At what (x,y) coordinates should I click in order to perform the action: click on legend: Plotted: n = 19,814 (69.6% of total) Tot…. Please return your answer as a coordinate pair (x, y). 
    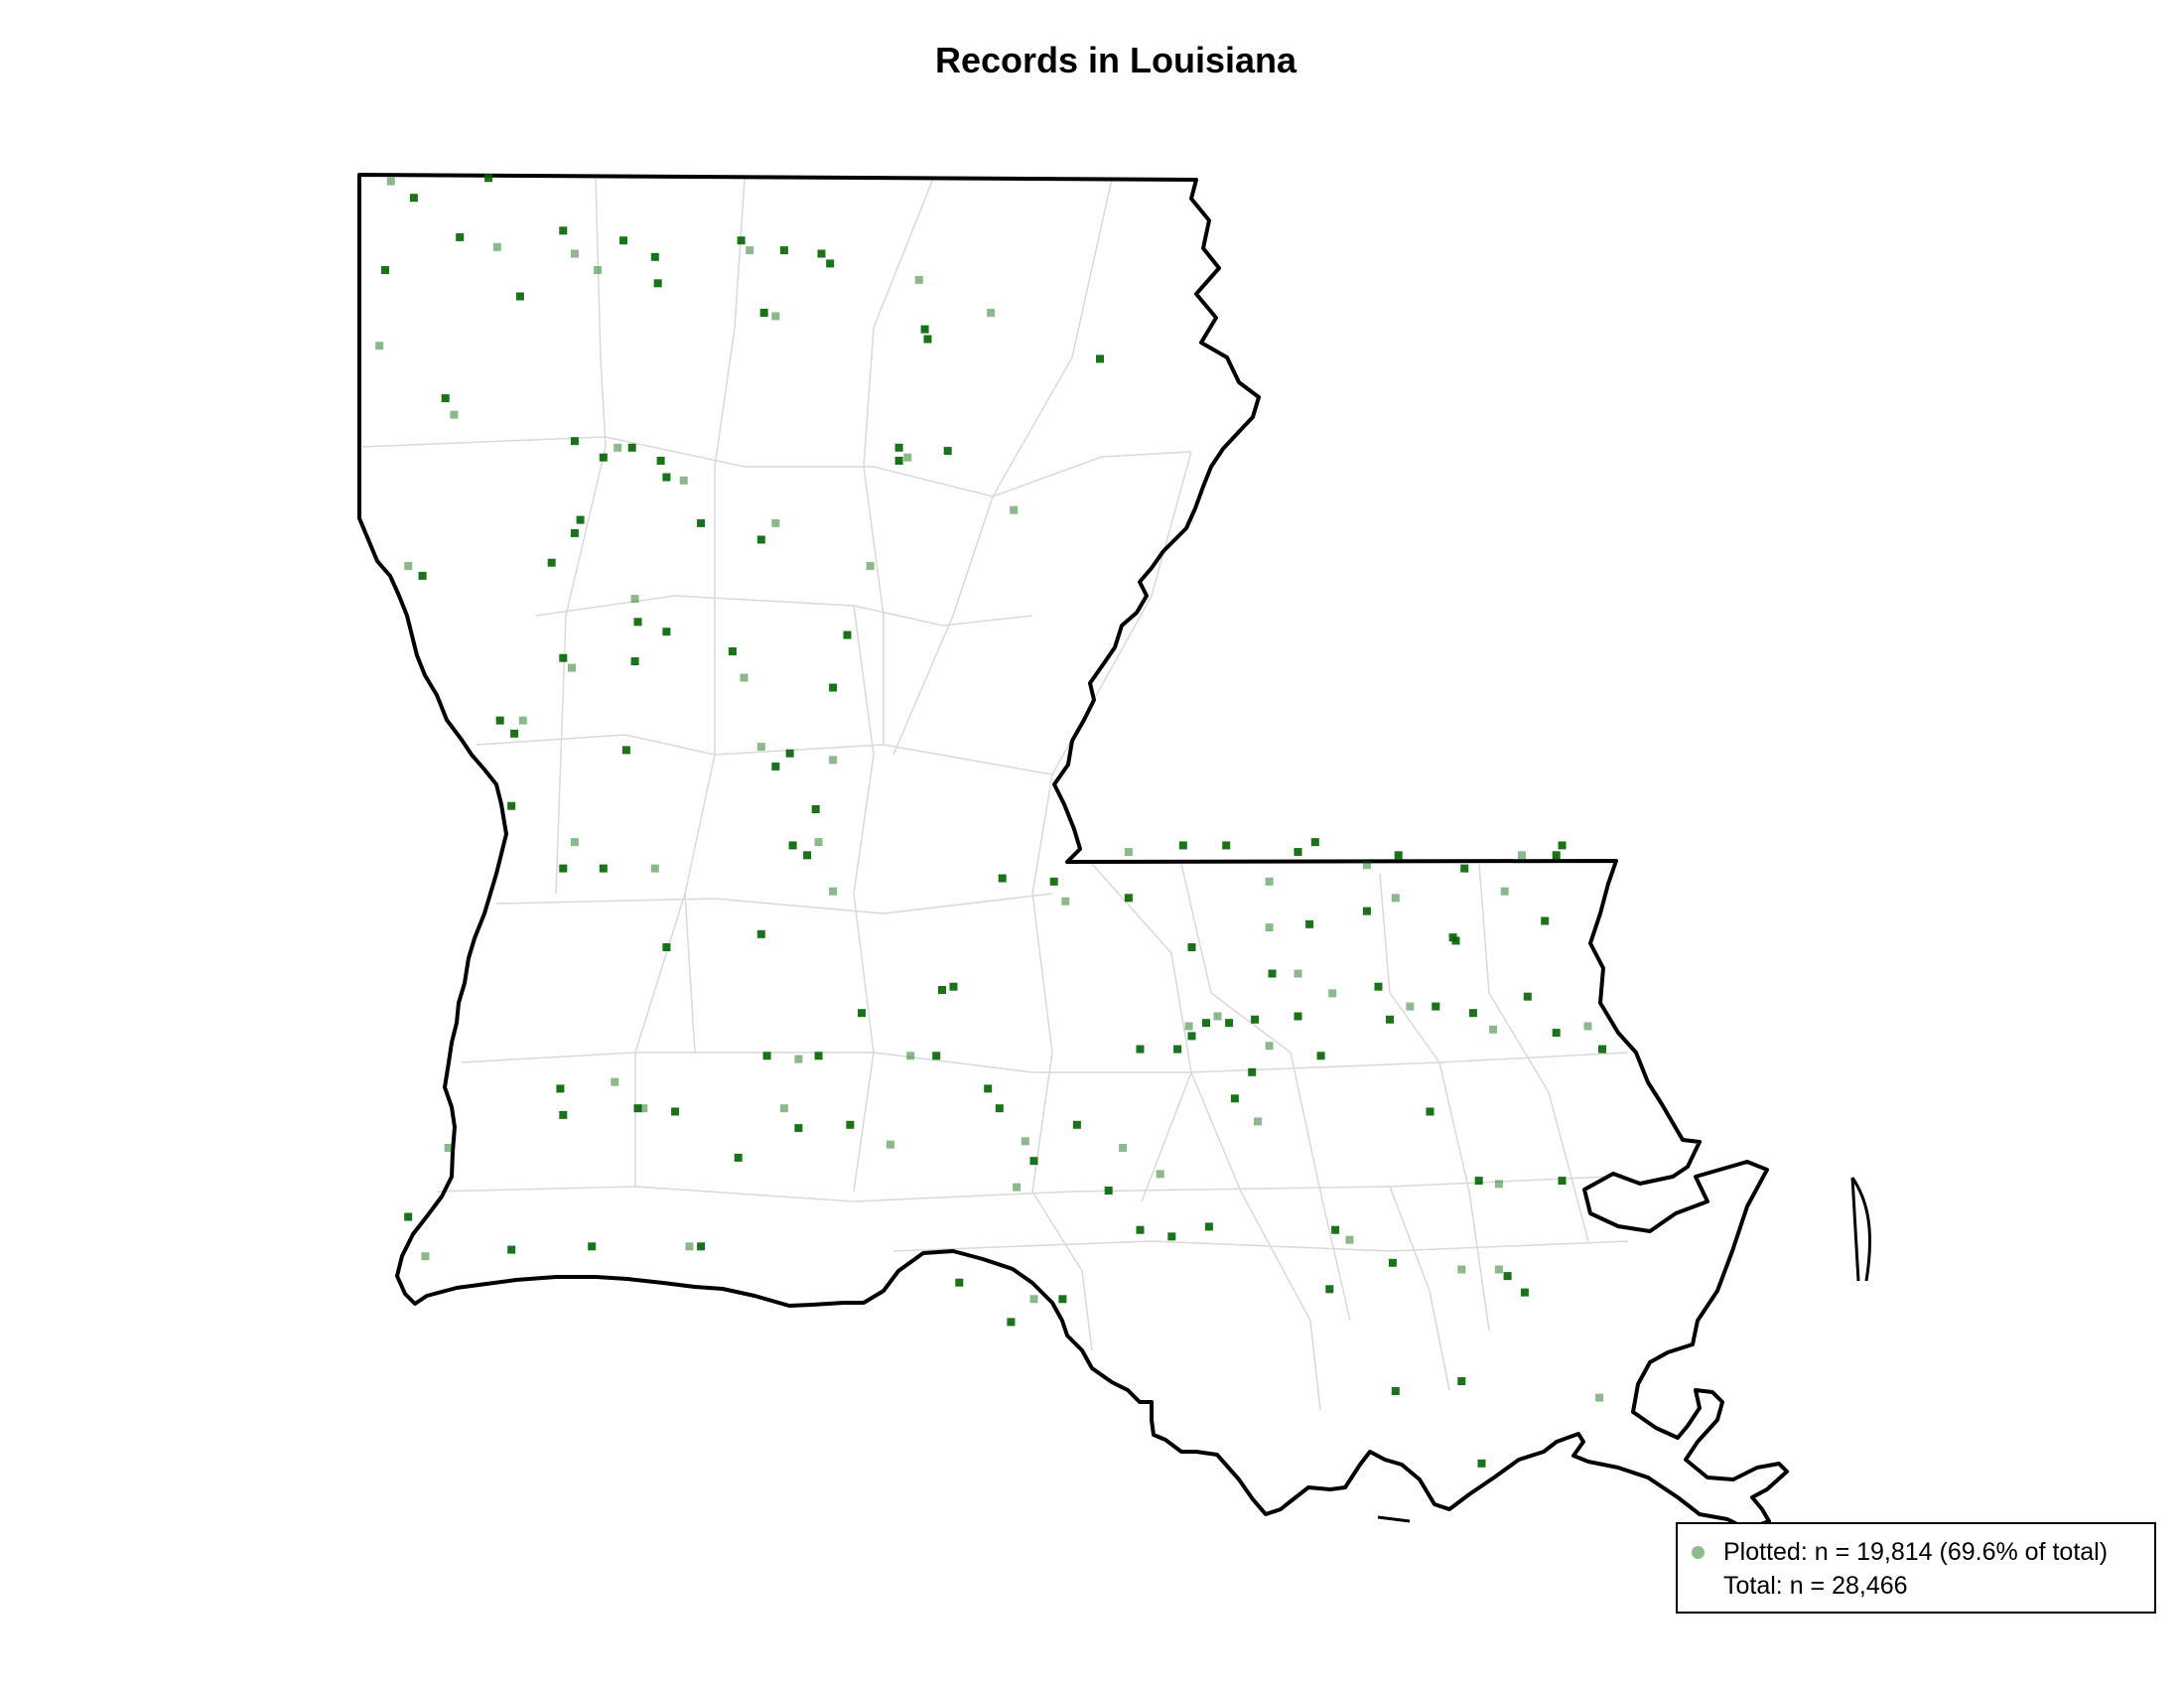
    Looking at the image, I should click on (1916, 1568).